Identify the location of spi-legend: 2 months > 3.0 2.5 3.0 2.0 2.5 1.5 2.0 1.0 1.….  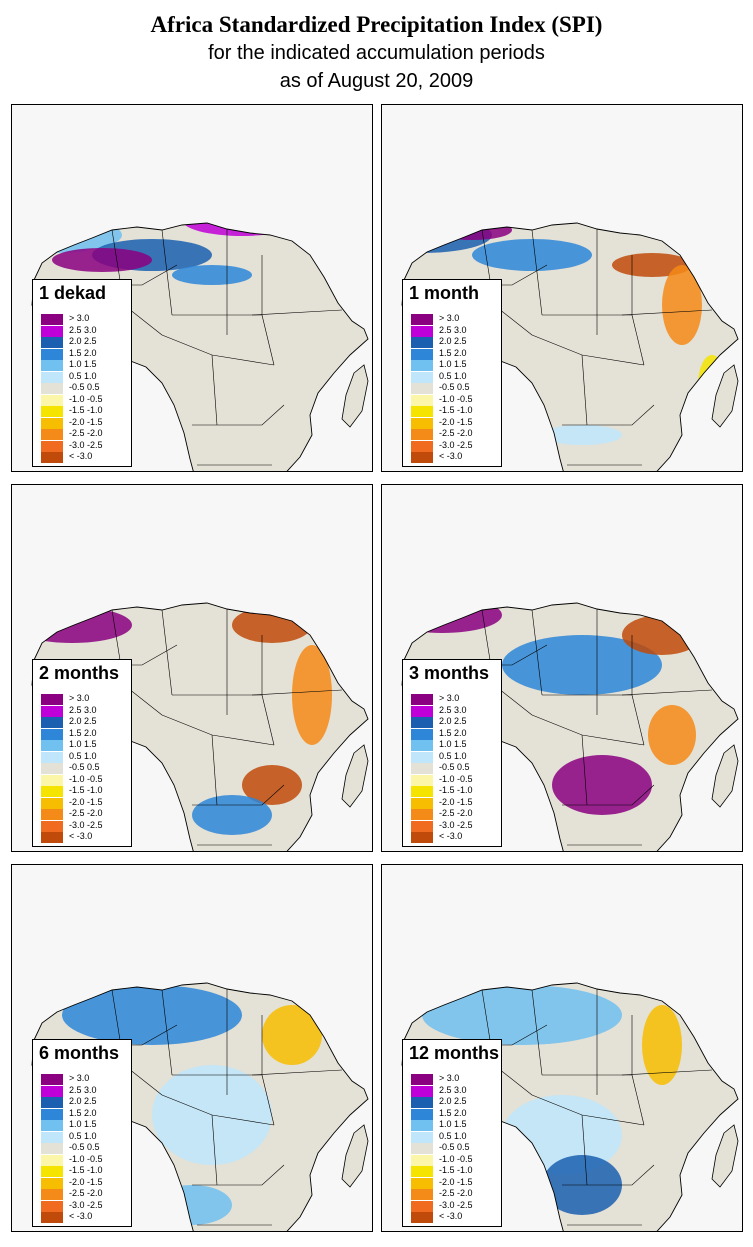
(82, 753).